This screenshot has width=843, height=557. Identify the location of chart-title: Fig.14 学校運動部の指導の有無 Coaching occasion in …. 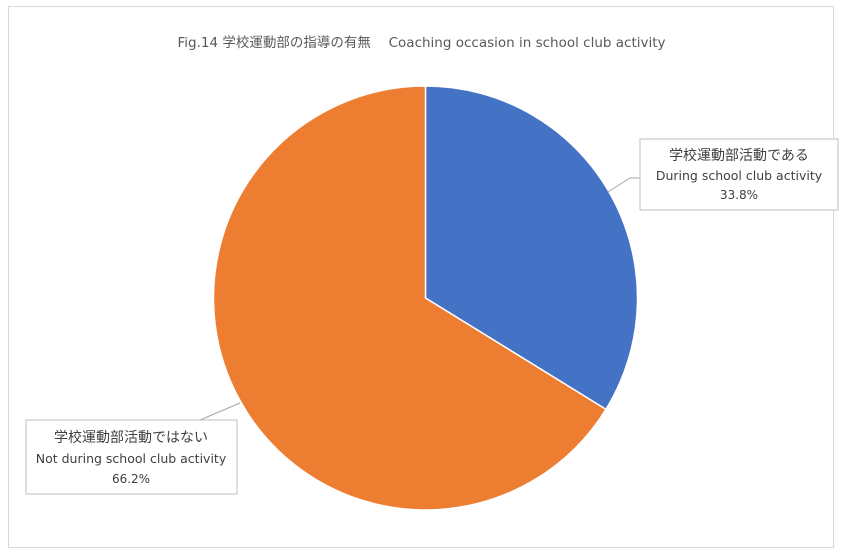
(421, 43).